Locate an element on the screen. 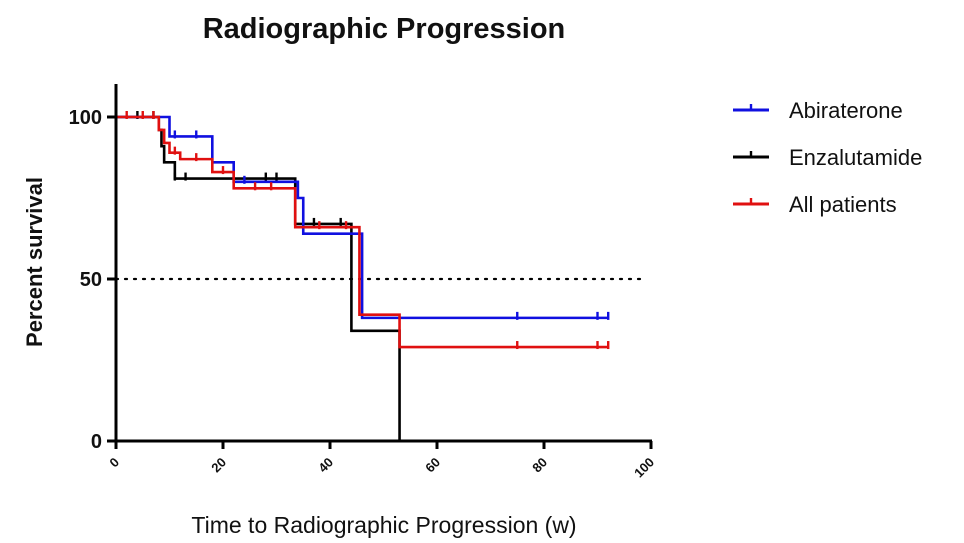 This screenshot has width=964, height=543. x-tick-label-0: 0 is located at coordinates (114, 463).